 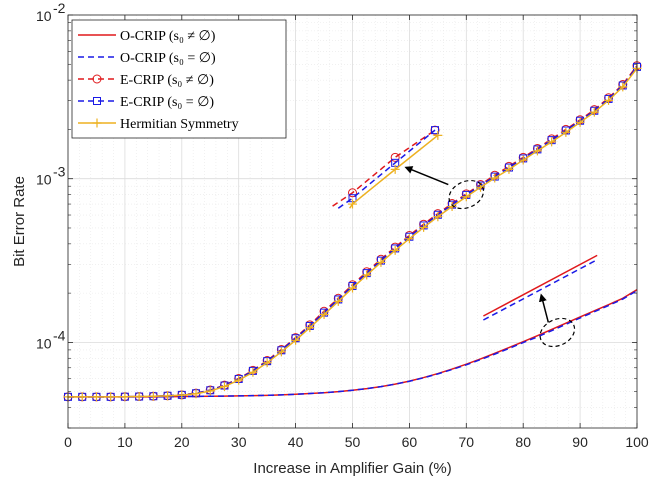 I want to click on legend-label: O-CRIP (s₀ = ∅), so click(x=168, y=58).